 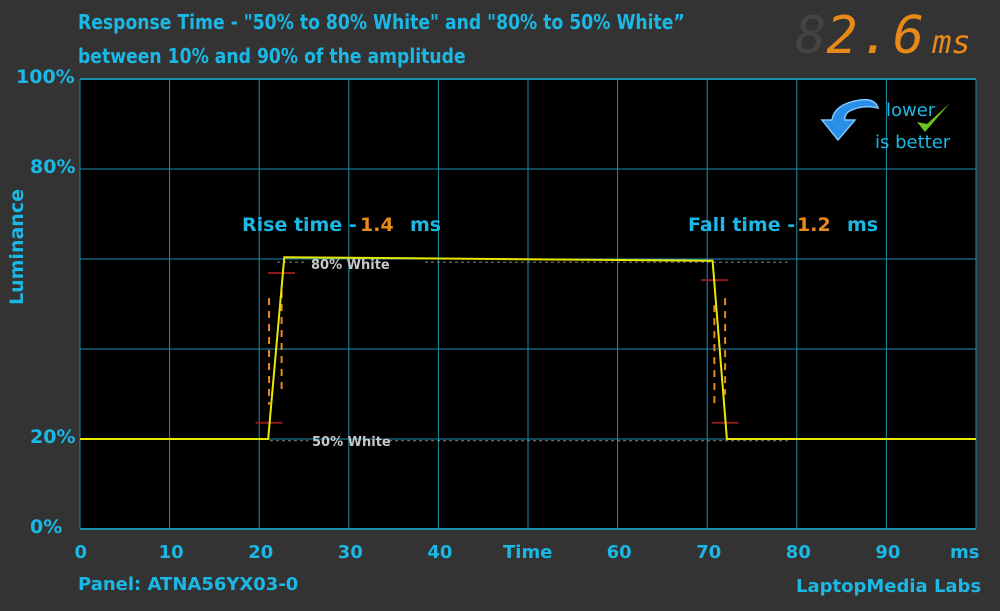 I want to click on badge-line2: is better, so click(x=913, y=142).